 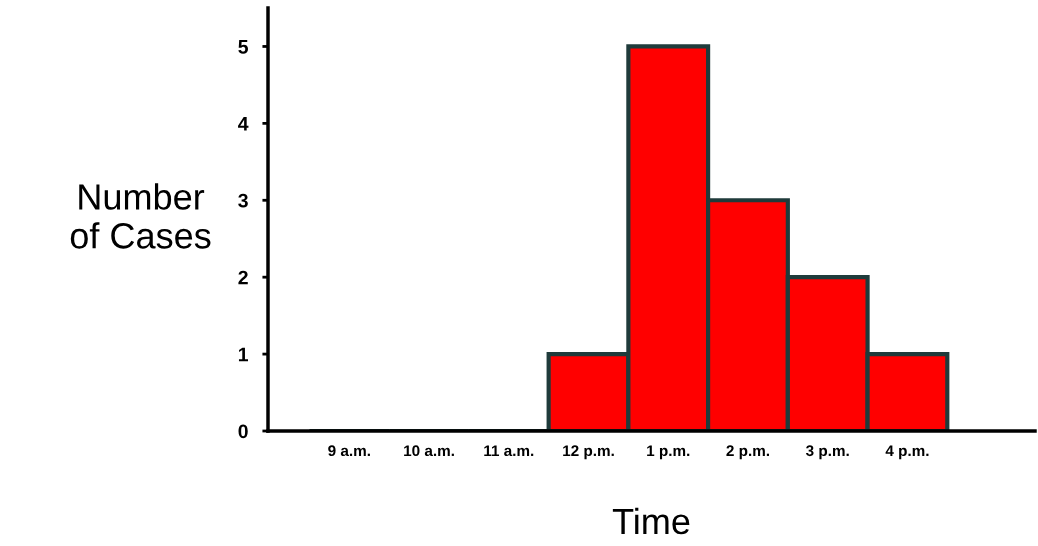 I want to click on x-axis-title: Time, so click(x=651, y=521).